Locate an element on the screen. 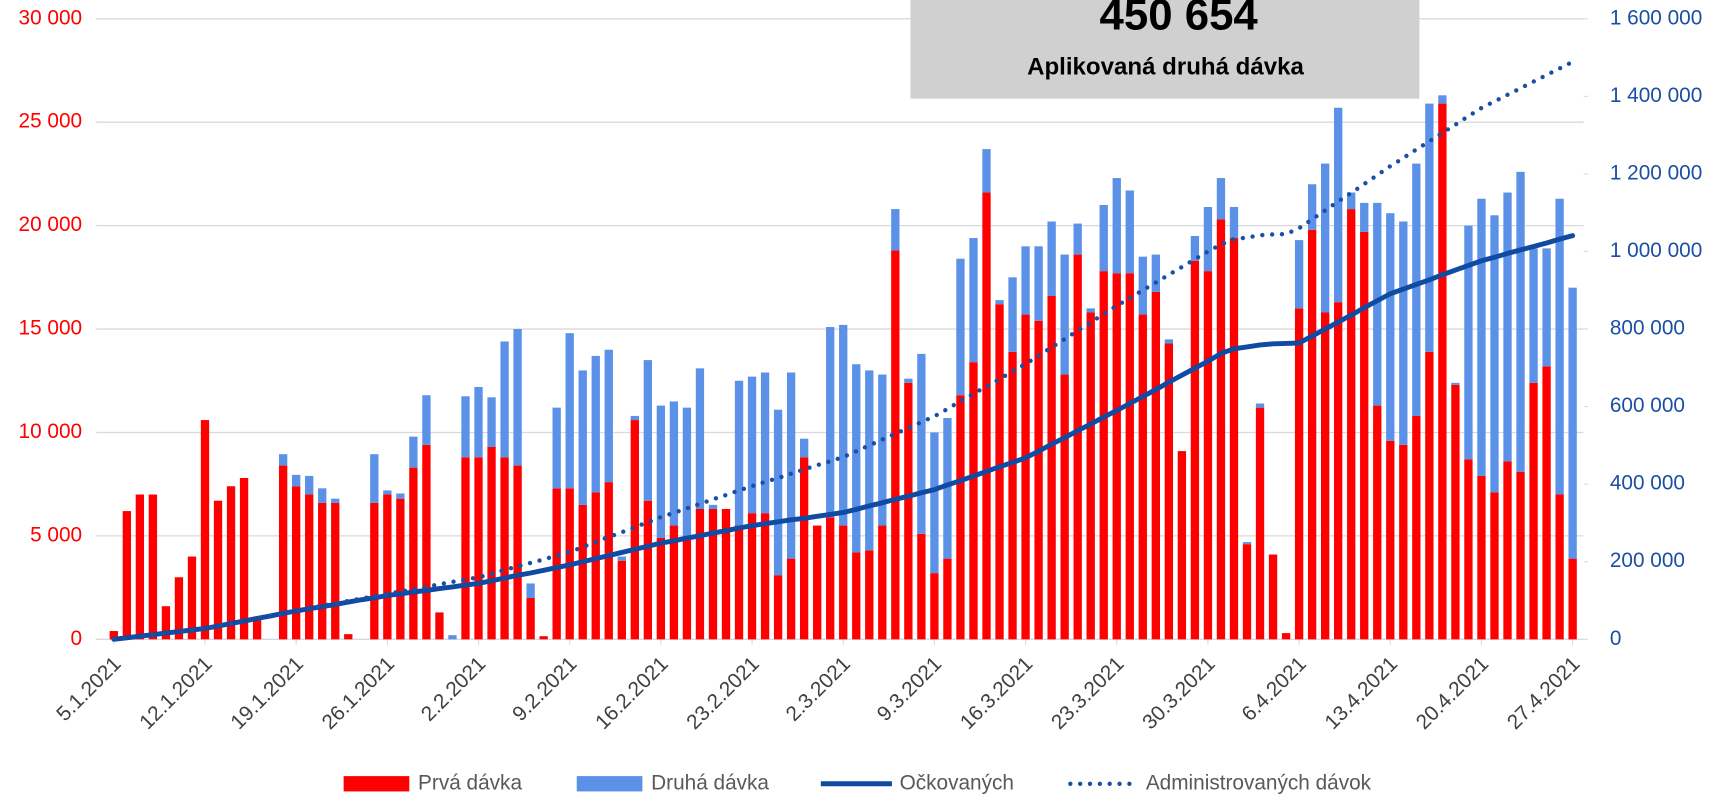 This screenshot has height=796, width=1716. legend-label: Prvá dávka is located at coordinates (470, 782).